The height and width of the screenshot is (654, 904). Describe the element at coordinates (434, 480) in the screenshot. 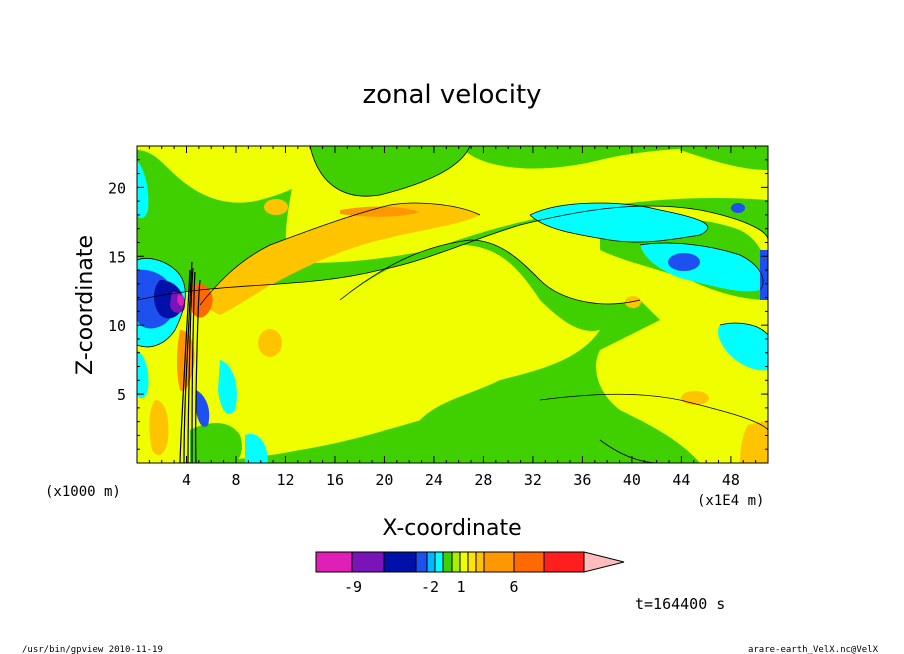

I see `x-tick-label: 24` at that location.